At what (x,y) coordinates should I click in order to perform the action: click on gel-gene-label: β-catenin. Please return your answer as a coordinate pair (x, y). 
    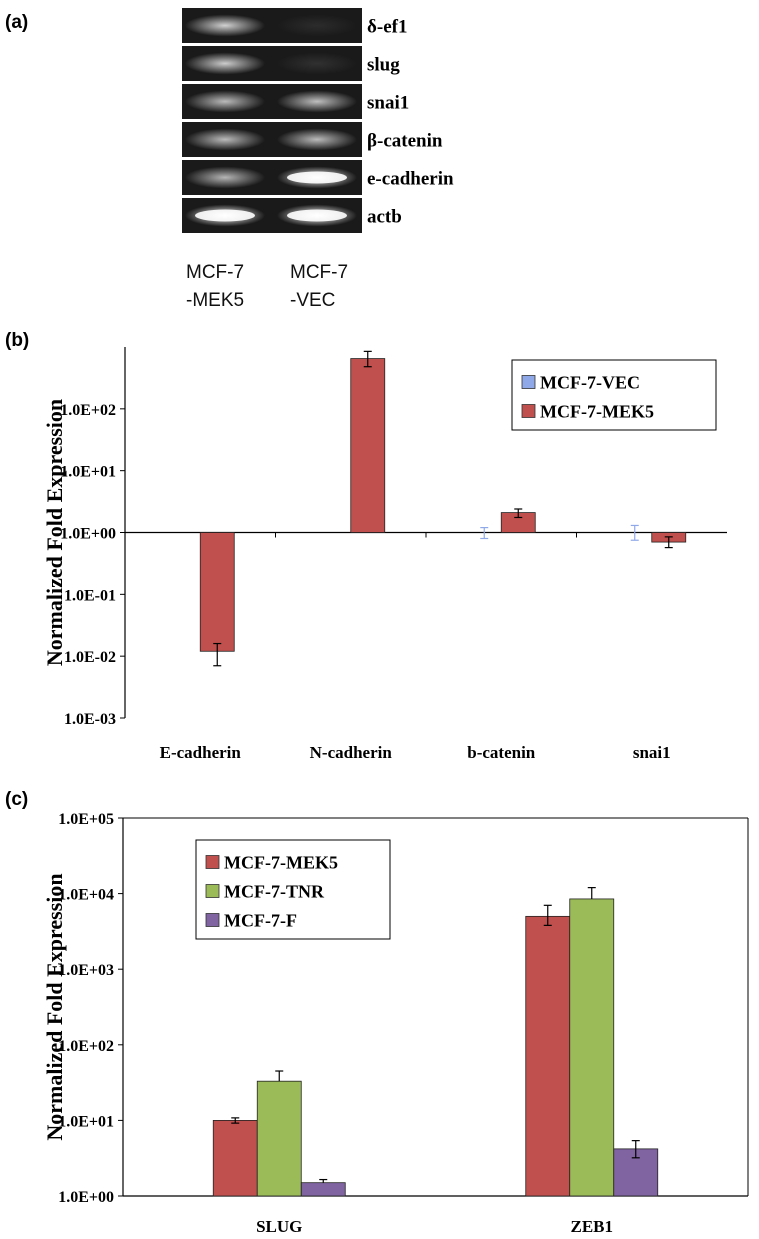
    Looking at the image, I should click on (405, 141).